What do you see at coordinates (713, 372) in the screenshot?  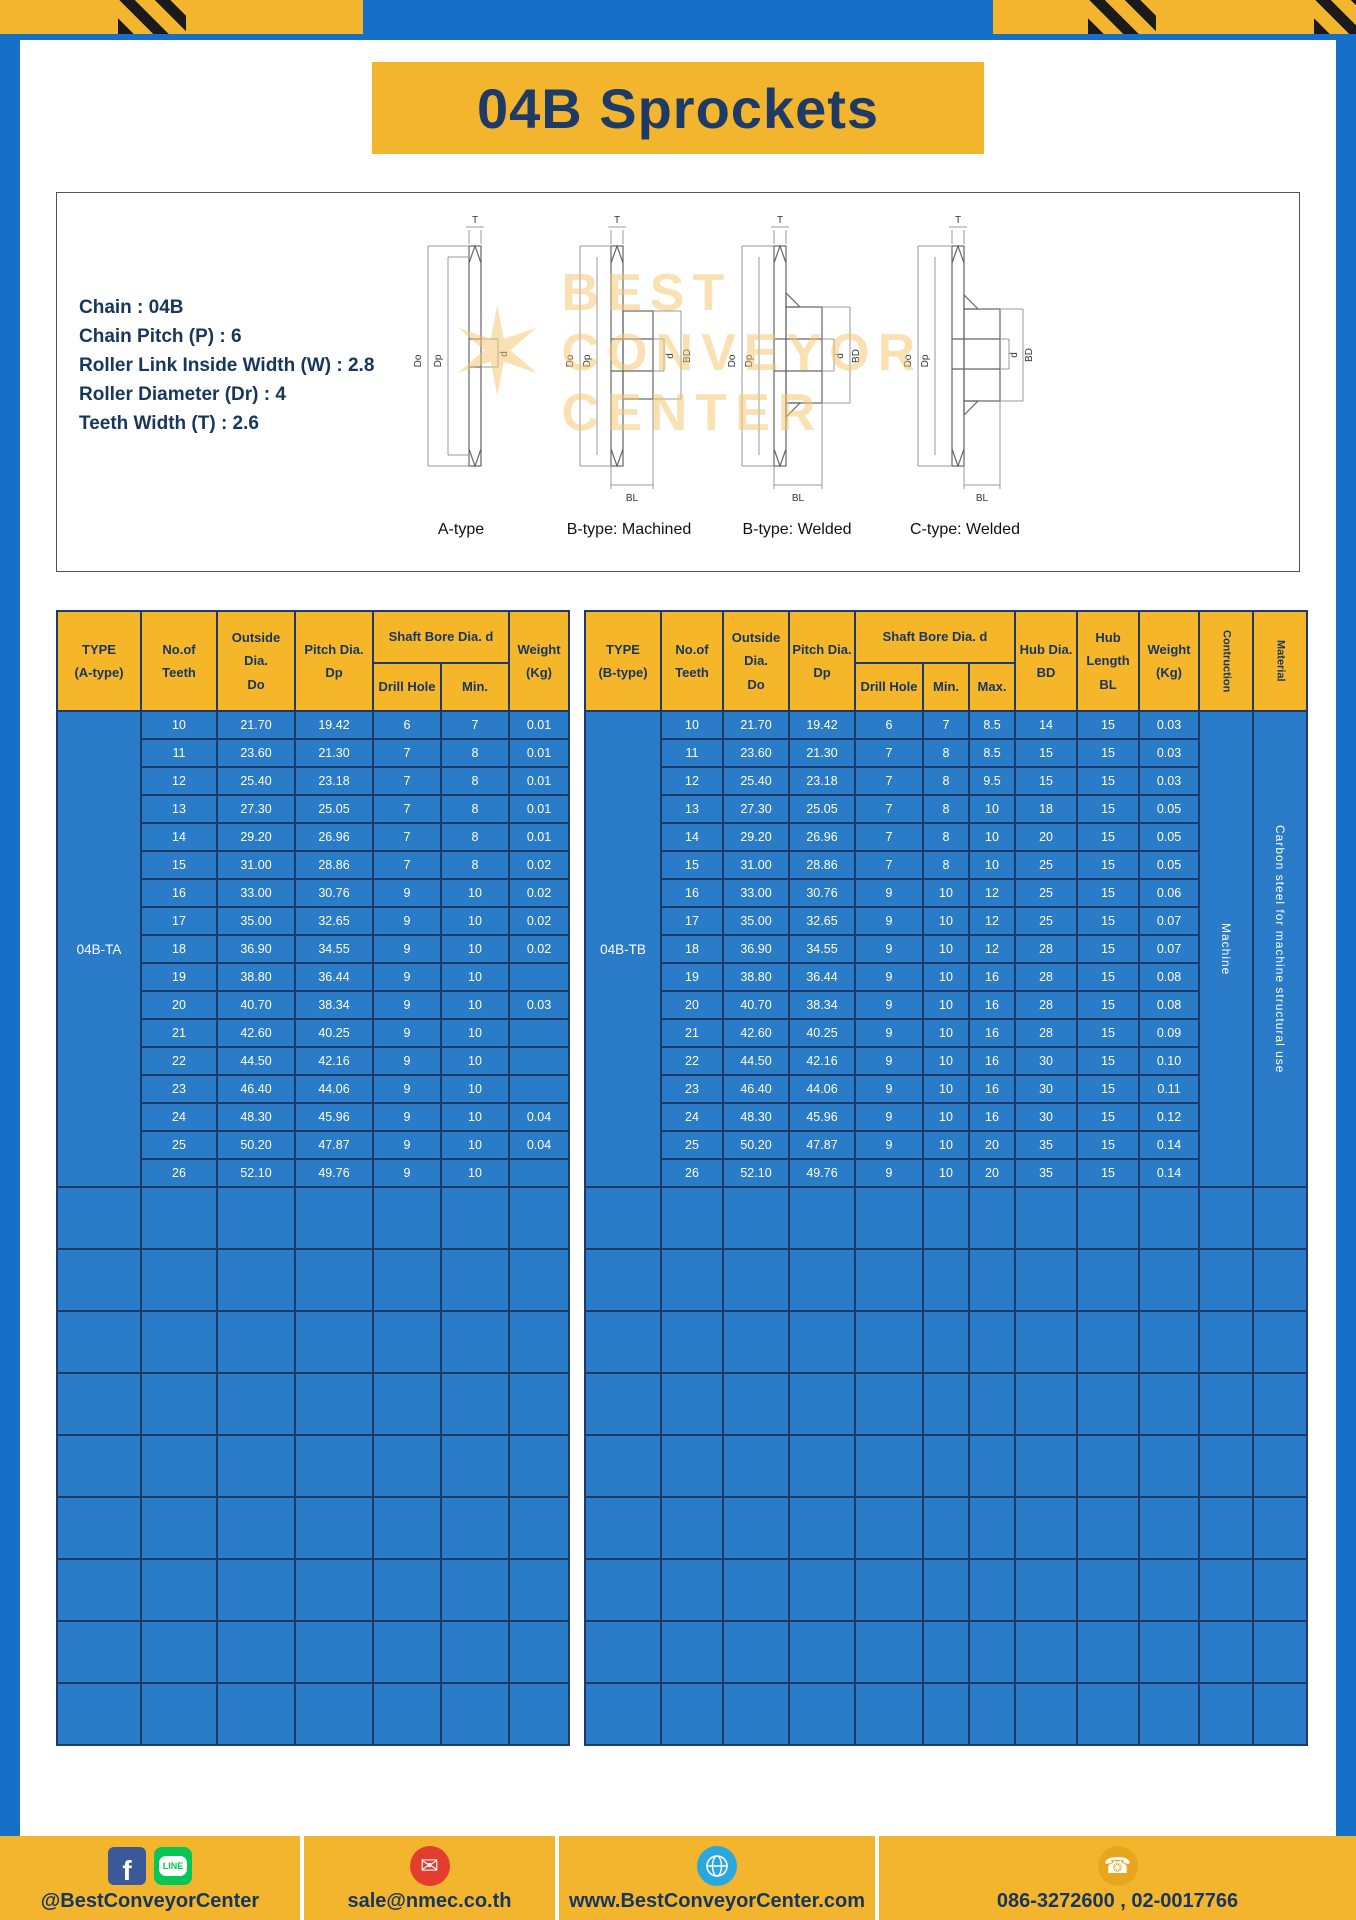 I see `sprocket-figures: T Do Dp` at bounding box center [713, 372].